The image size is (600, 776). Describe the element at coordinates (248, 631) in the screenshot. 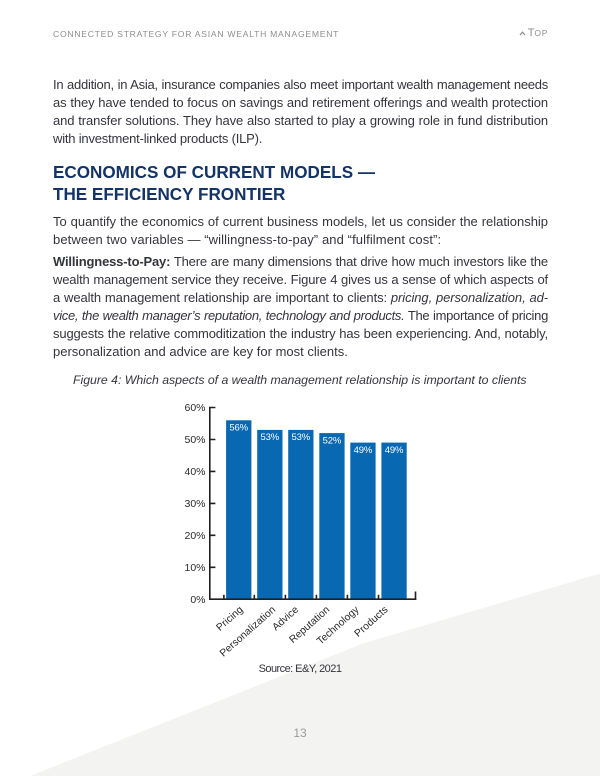

I see `svg-text: Personalization` at that location.